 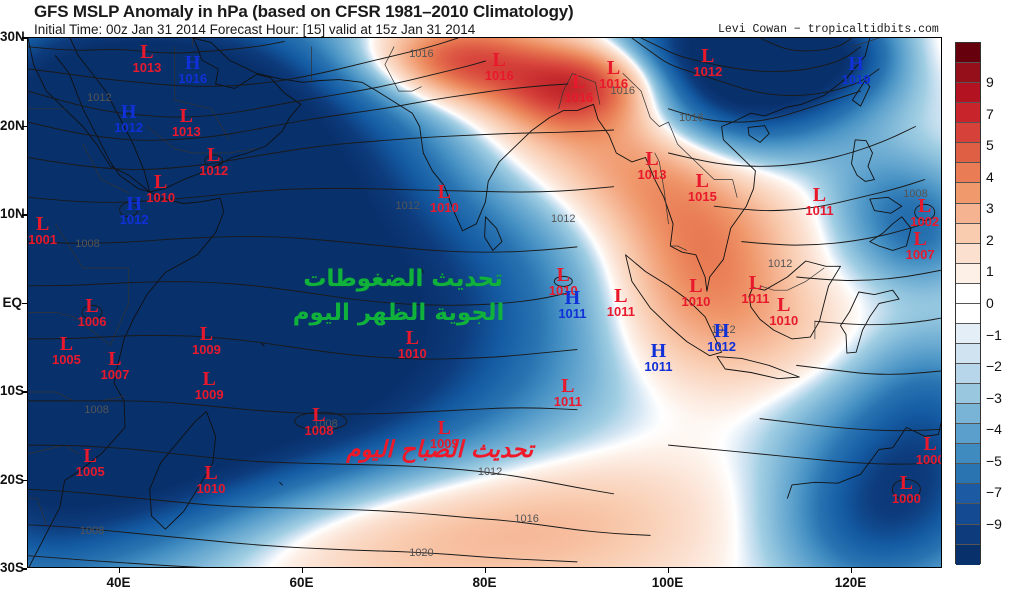 I want to click on longitude-tick-label: 80E, so click(x=484, y=582).